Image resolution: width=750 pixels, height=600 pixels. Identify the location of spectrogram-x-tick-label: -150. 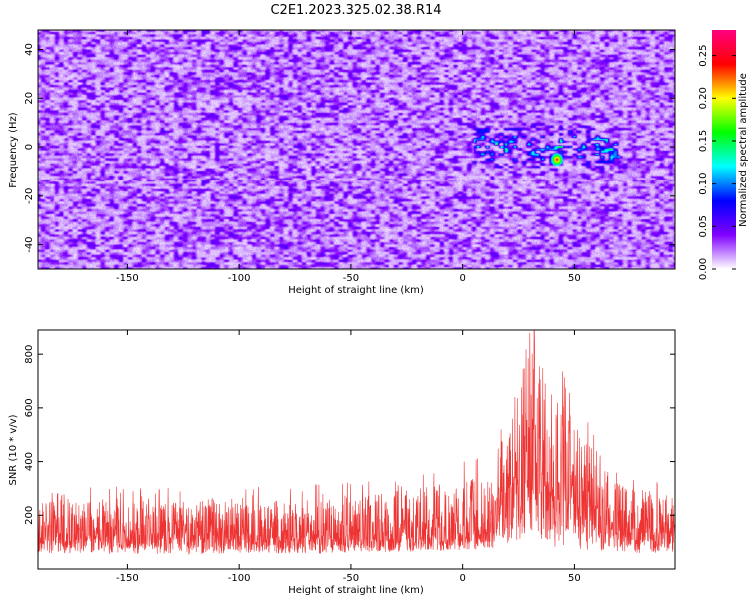
(127, 278).